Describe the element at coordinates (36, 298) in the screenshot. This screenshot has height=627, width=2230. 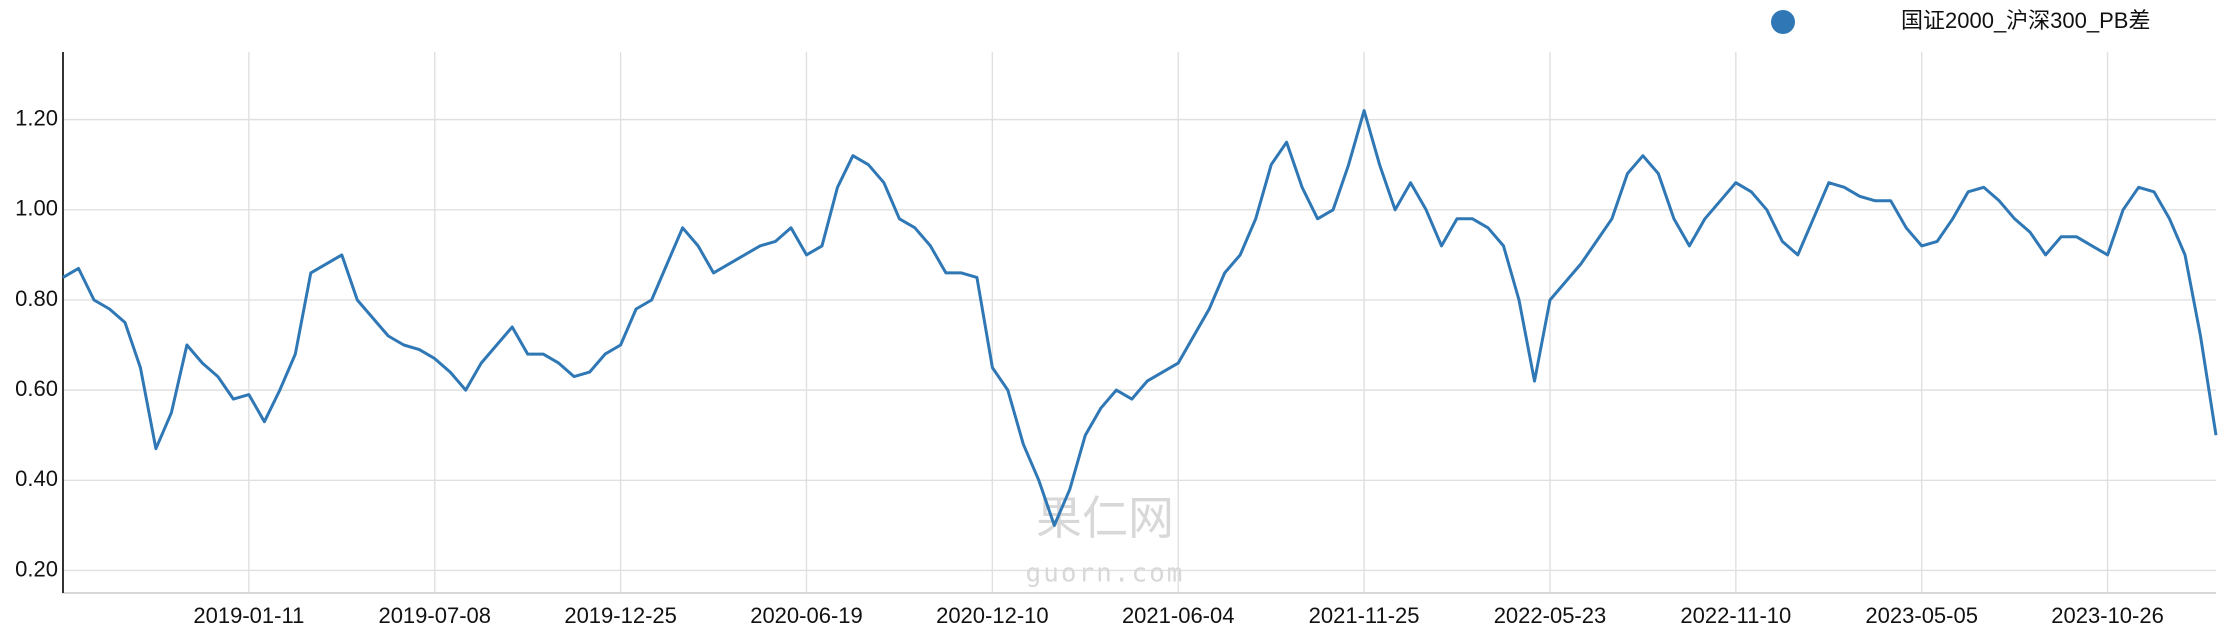
I see `y-tick-label: 0.80` at that location.